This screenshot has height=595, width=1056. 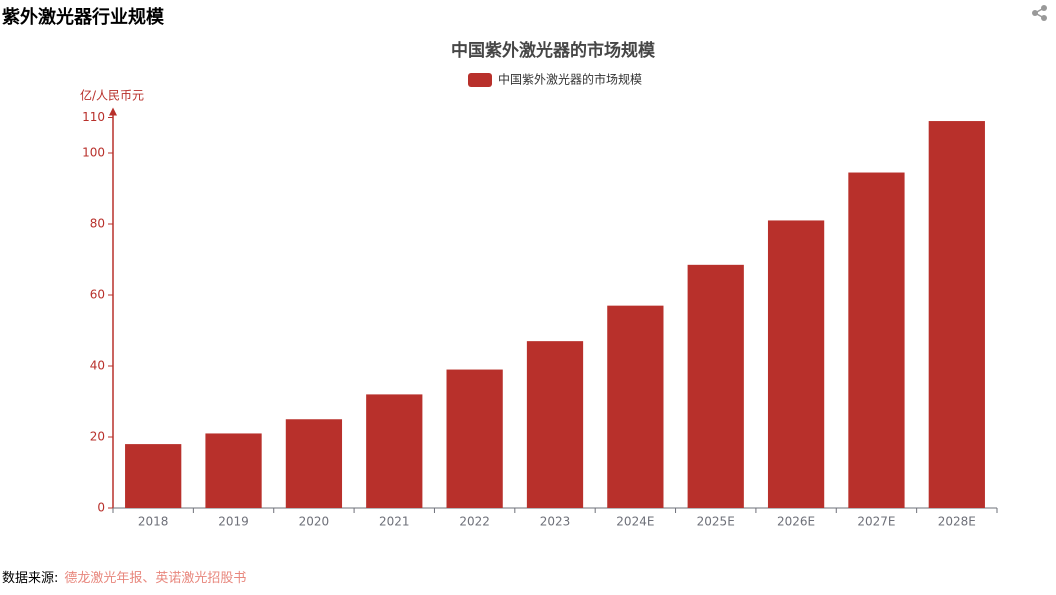 What do you see at coordinates (30, 578) in the screenshot?
I see `source-label: 数据来源:` at bounding box center [30, 578].